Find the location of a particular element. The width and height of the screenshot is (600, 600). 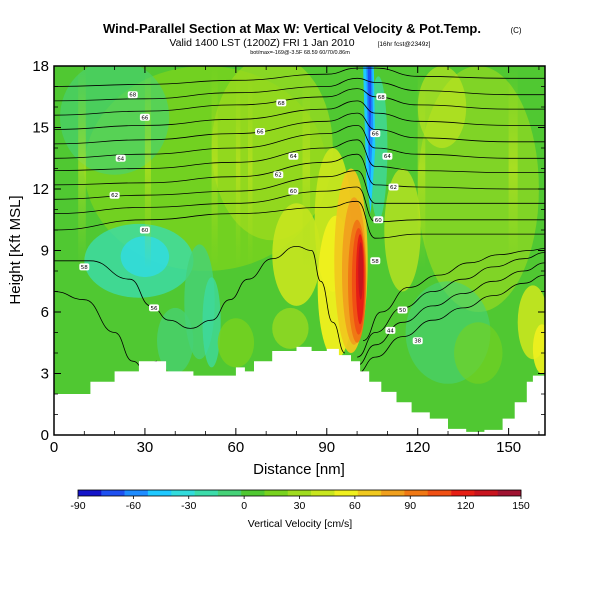

contour-label-text: 68 is located at coordinates (132, 96).